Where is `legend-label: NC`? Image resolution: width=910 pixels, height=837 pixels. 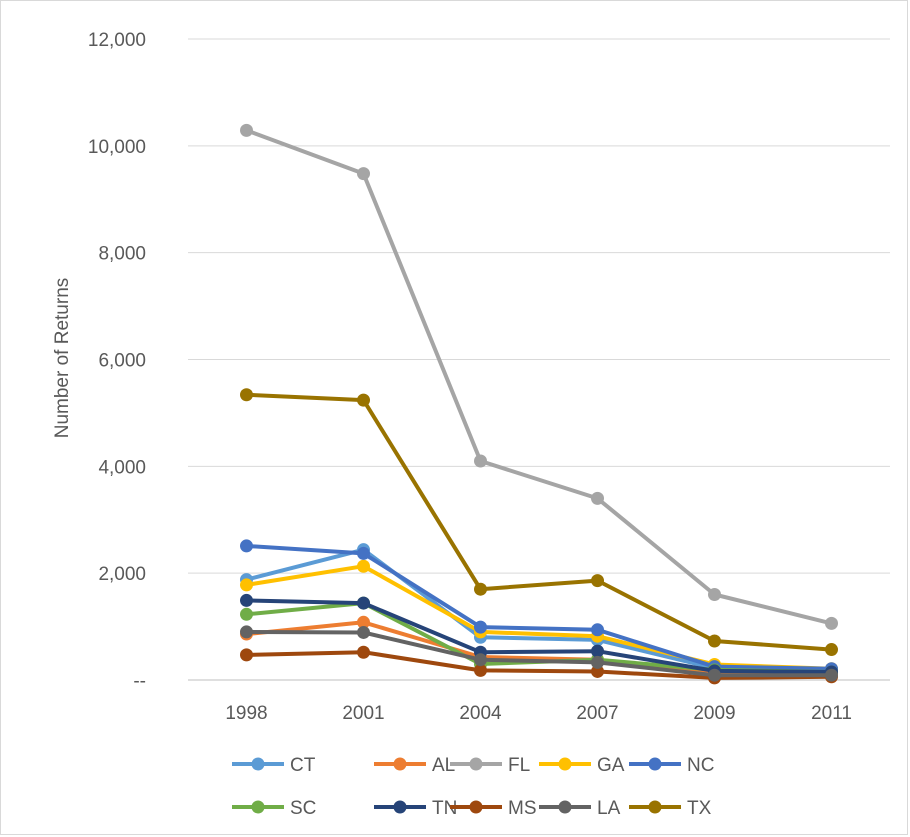 legend-label: NC is located at coordinates (700, 765).